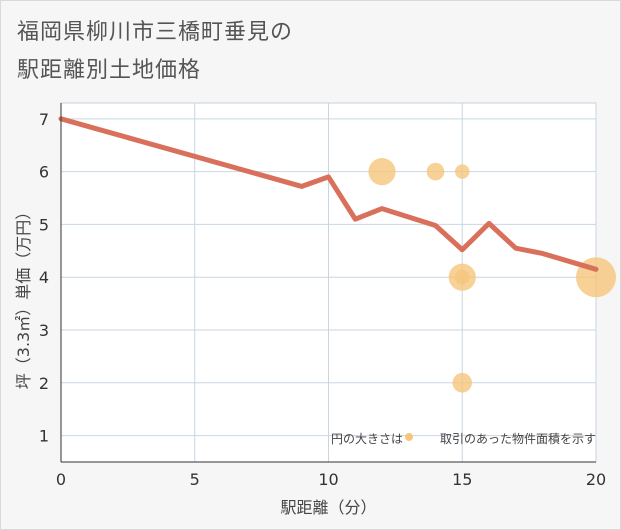 This screenshot has height=530, width=621. Describe the element at coordinates (195, 479) in the screenshot. I see `x-tick-label: 5` at that location.